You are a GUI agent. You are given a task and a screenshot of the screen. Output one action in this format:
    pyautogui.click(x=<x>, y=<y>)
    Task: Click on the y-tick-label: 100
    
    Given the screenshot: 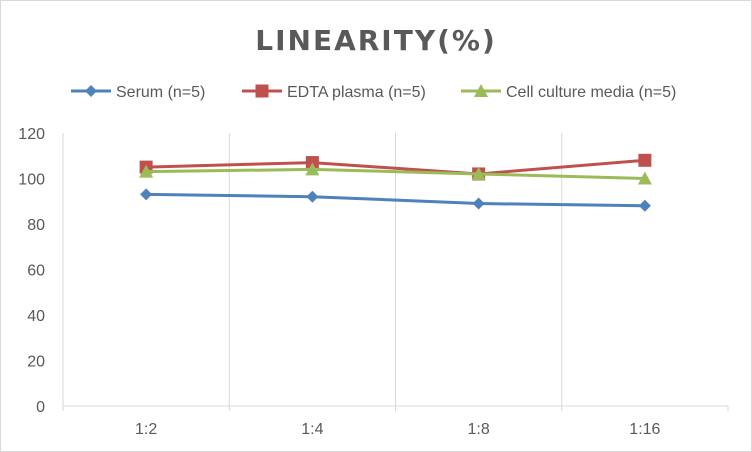 What is the action you would take?
    pyautogui.click(x=31, y=180)
    